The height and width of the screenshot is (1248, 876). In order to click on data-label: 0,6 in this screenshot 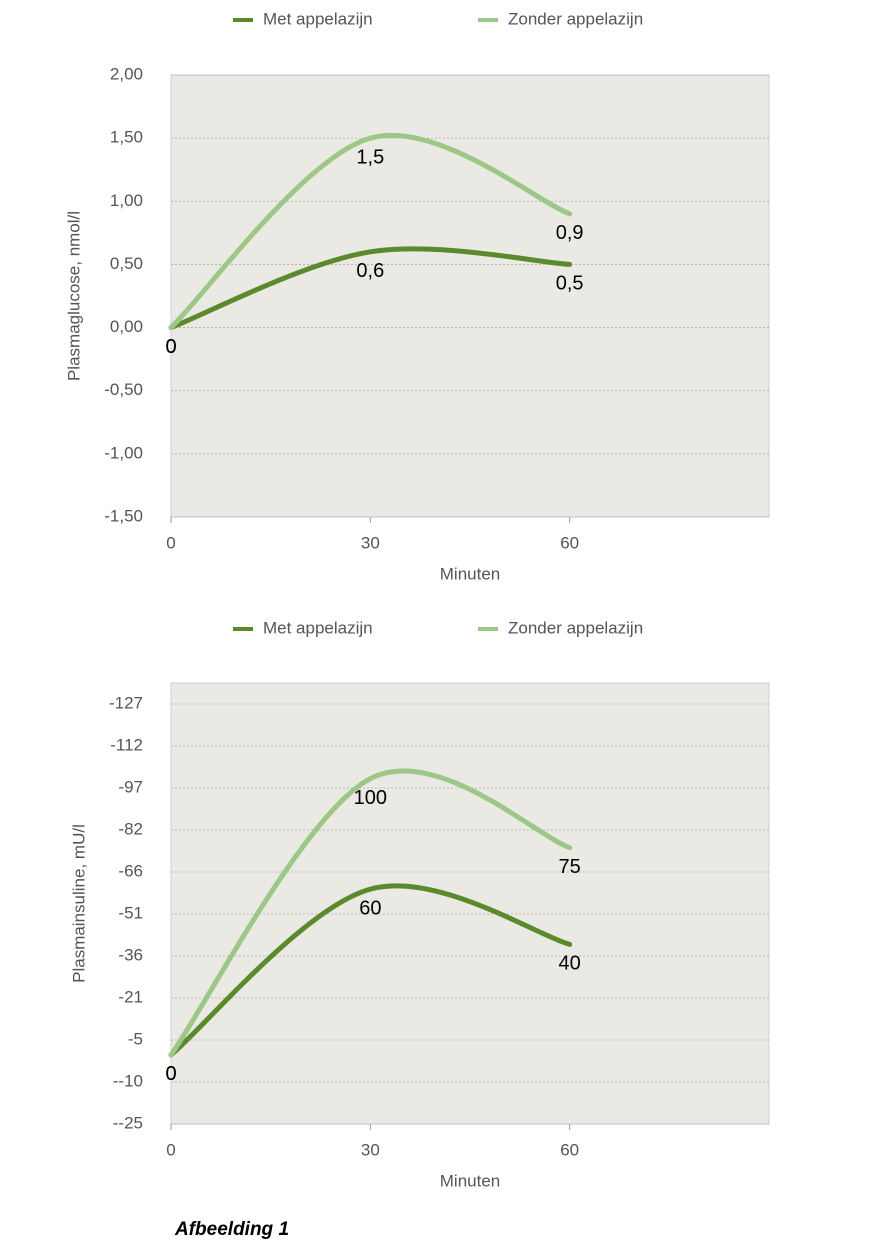, I will do `click(370, 271)`.